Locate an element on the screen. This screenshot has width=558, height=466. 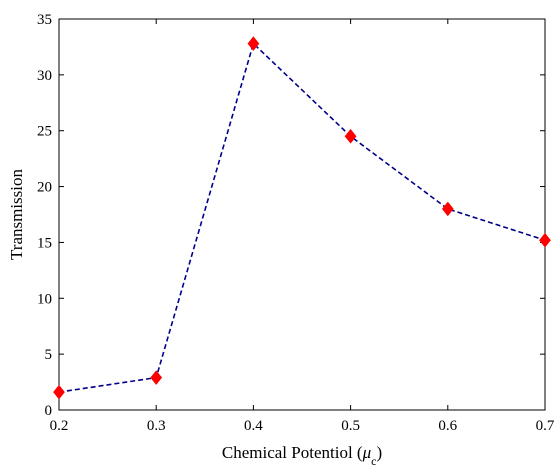
y-tick-label: 30 is located at coordinates (44, 76).